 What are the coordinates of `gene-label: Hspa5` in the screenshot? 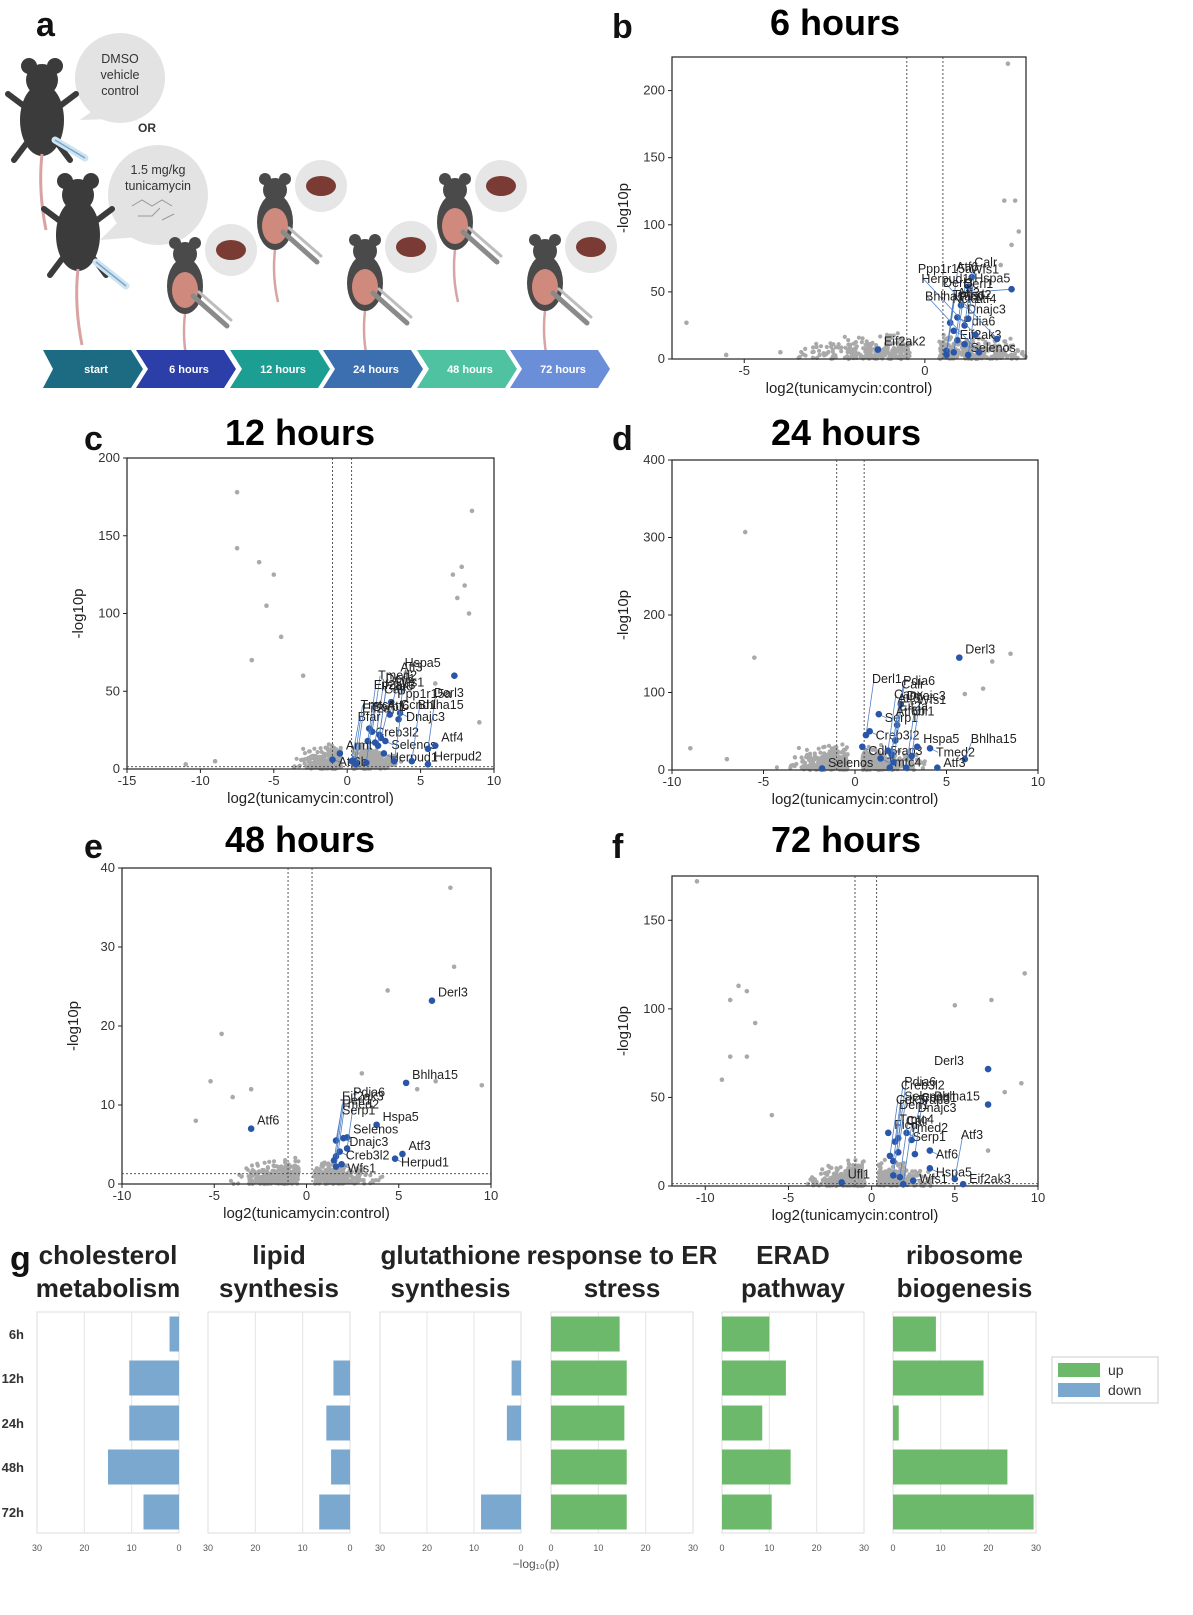 It's located at (401, 1117).